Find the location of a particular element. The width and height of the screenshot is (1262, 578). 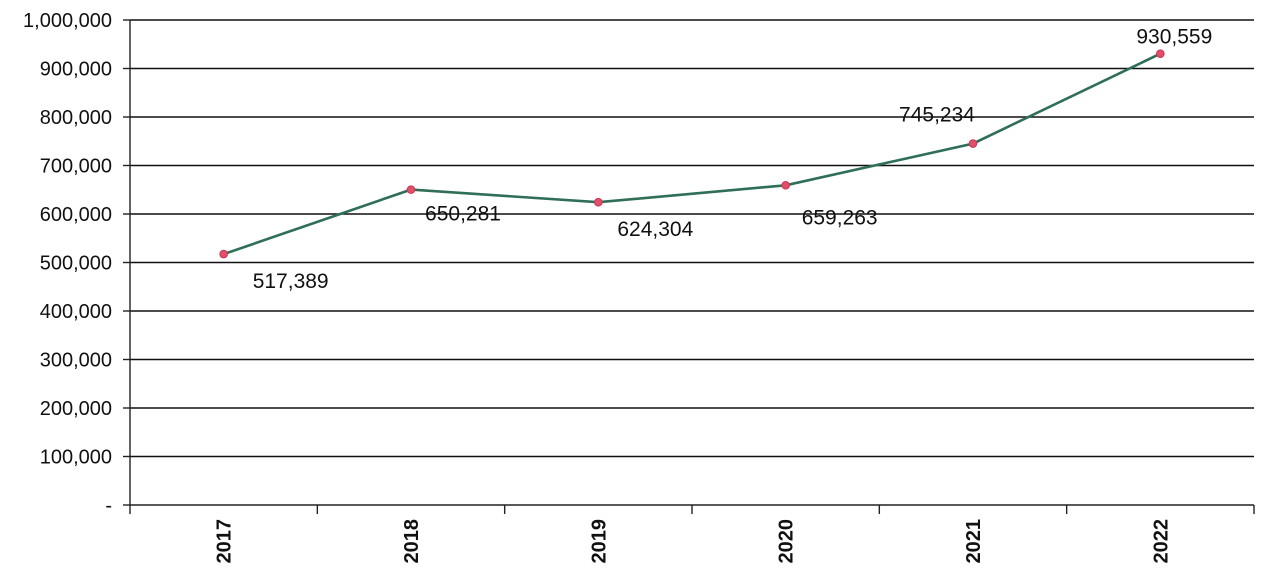

y-tick-label: 100,000 is located at coordinates (76, 458).